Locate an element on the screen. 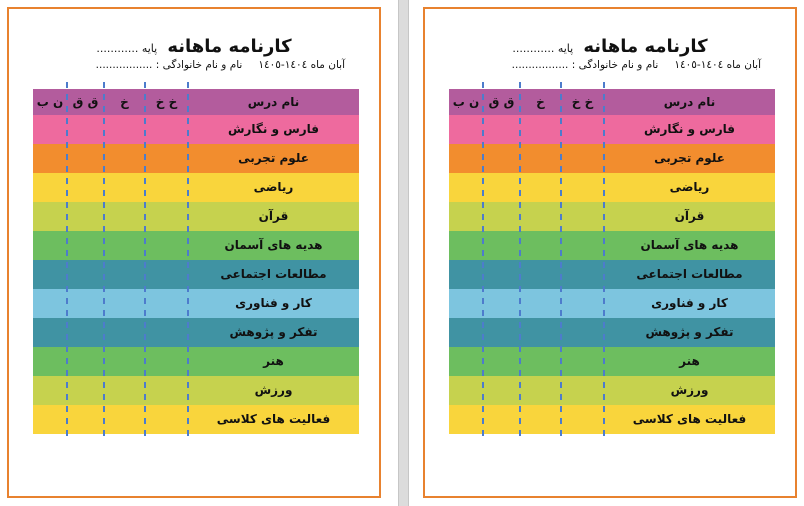  subject-name-cell: ورزش is located at coordinates (689, 390).